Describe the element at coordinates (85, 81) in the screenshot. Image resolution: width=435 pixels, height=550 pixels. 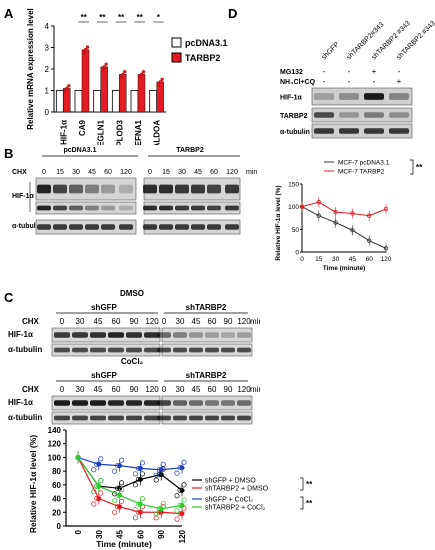
I see `bar-tarbp2` at that location.